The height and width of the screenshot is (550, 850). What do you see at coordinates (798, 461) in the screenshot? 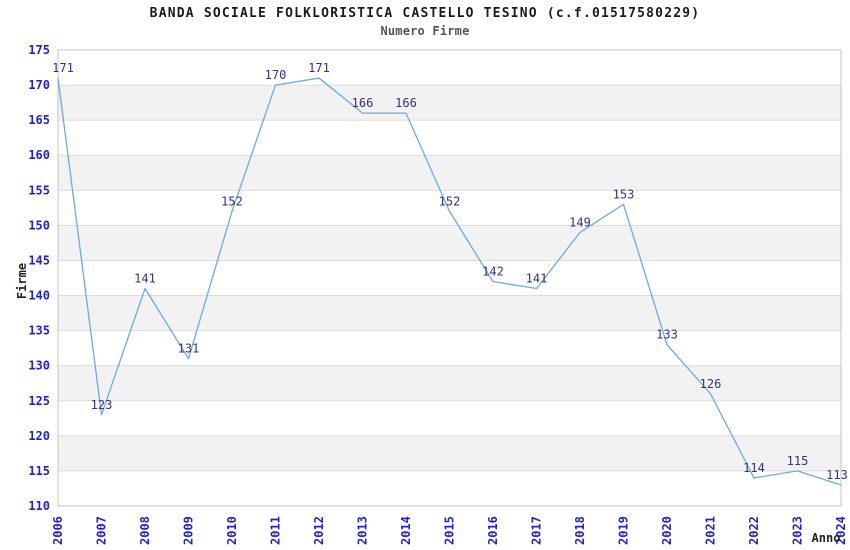
I see `data-point-label: 115` at bounding box center [798, 461].